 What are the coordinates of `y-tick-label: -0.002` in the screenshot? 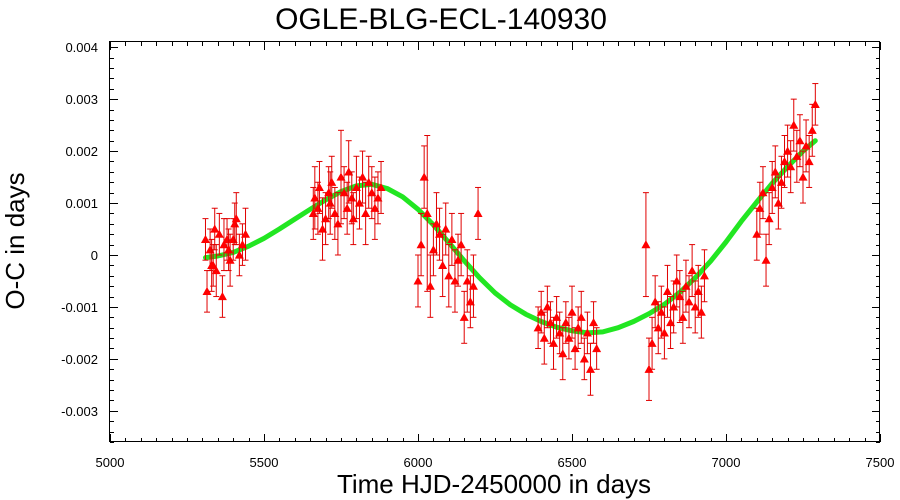 It's located at (79, 359).